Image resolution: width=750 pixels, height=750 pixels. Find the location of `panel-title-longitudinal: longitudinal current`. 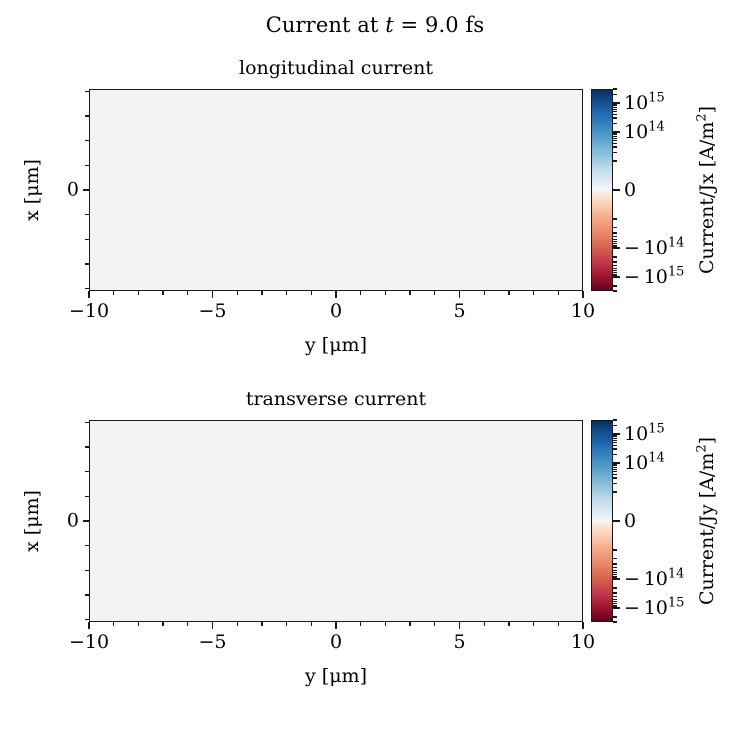

panel-title-longitudinal: longitudinal current is located at coordinates (336, 68).